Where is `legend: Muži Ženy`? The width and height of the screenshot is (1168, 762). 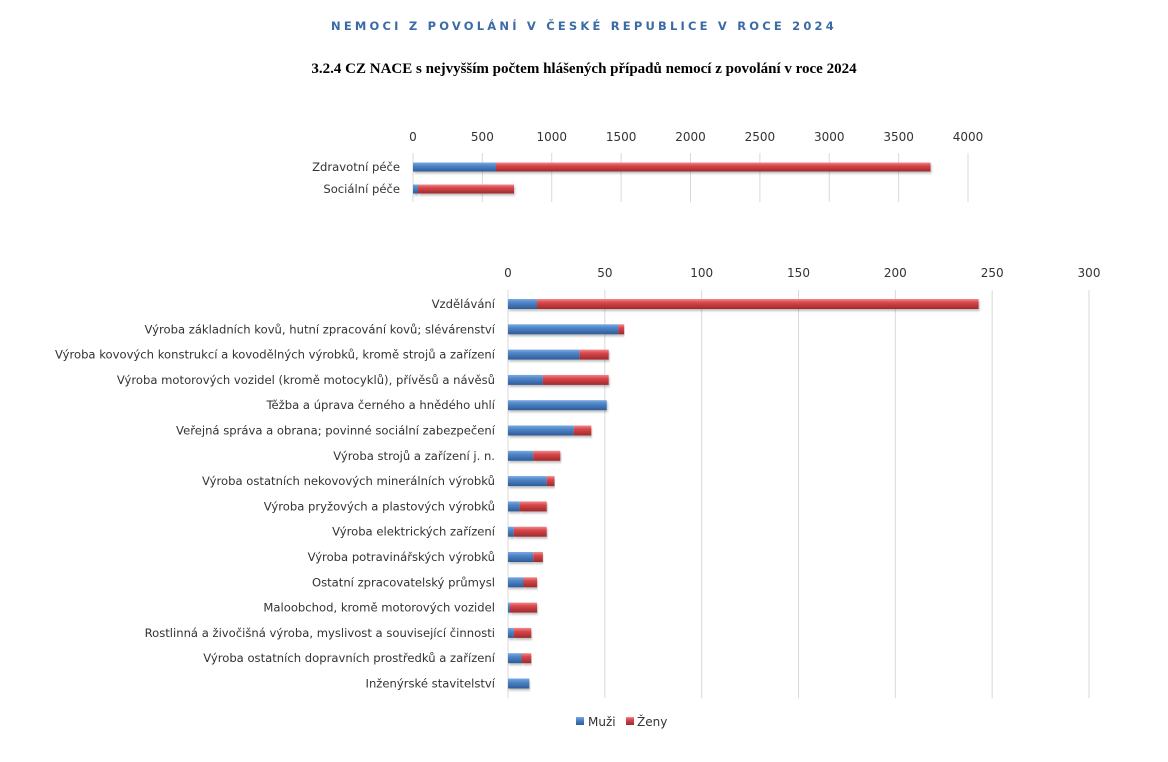 legend: Muži Ženy is located at coordinates (621, 721).